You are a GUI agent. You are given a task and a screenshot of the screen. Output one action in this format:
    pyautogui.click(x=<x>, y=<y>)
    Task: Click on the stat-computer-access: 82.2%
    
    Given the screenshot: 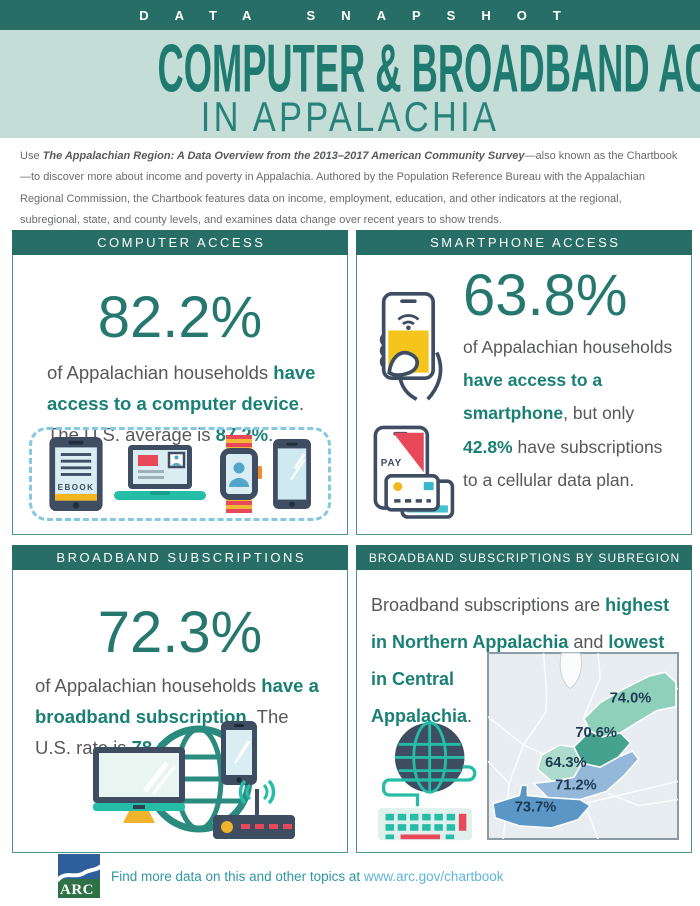 What is the action you would take?
    pyautogui.click(x=180, y=317)
    